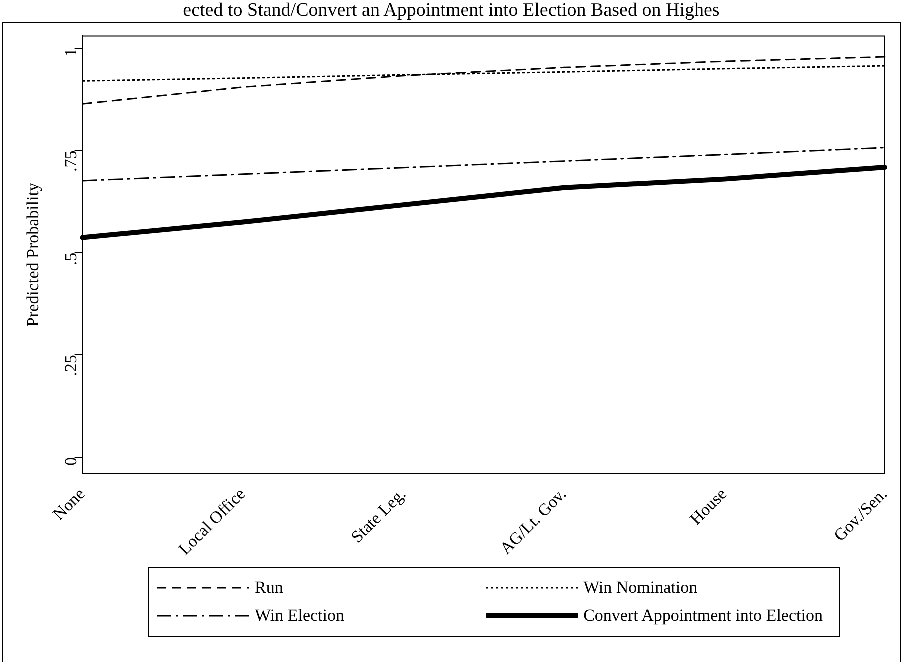 This screenshot has width=903, height=662. I want to click on y-tick-label: 0, so click(70, 461).